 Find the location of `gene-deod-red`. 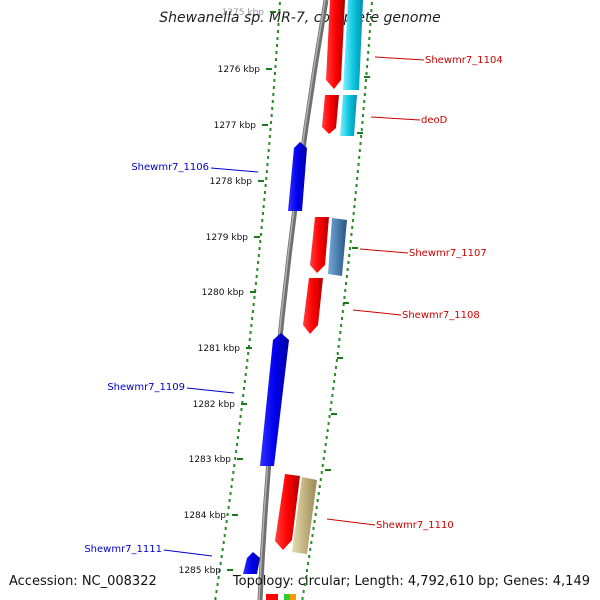

gene-deod-red is located at coordinates (330, 114).